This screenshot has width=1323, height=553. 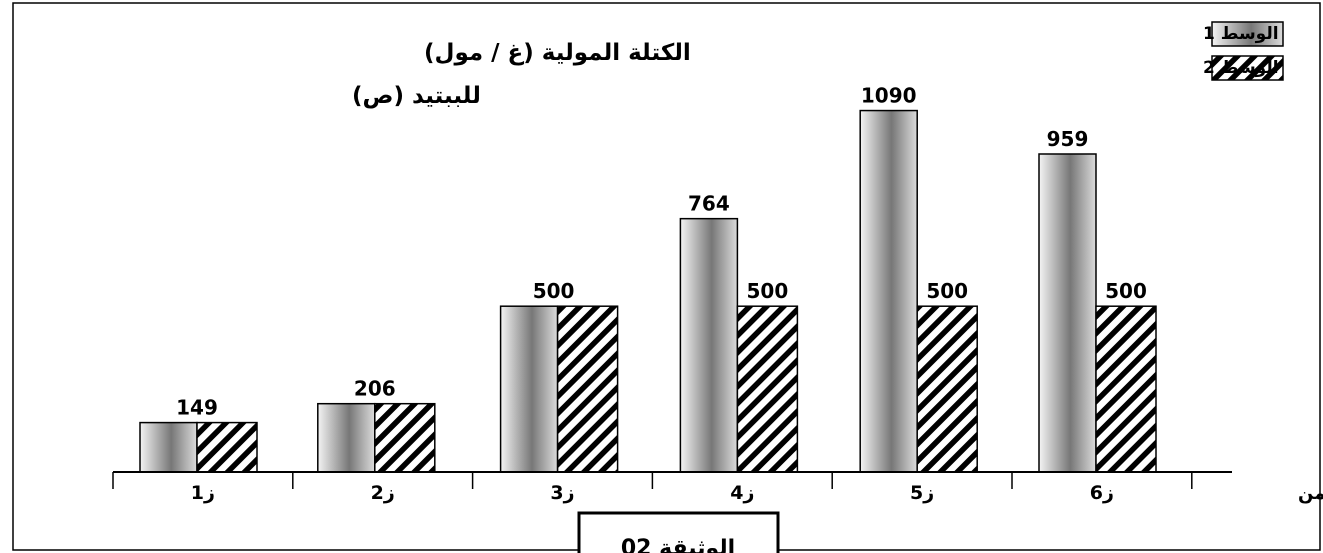 I want to click on value-label-2: 206, so click(x=375, y=389).